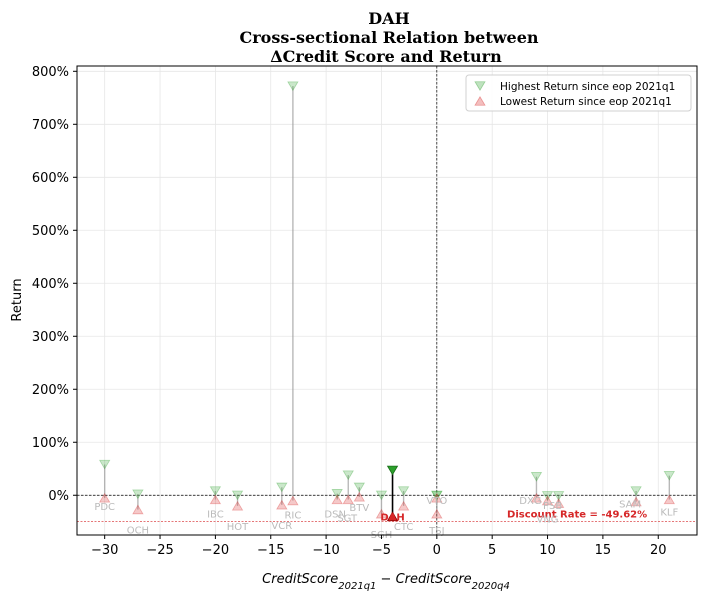 The height and width of the screenshot is (599, 706). Describe the element at coordinates (603, 550) in the screenshot. I see `x-tick-label: 15` at that location.